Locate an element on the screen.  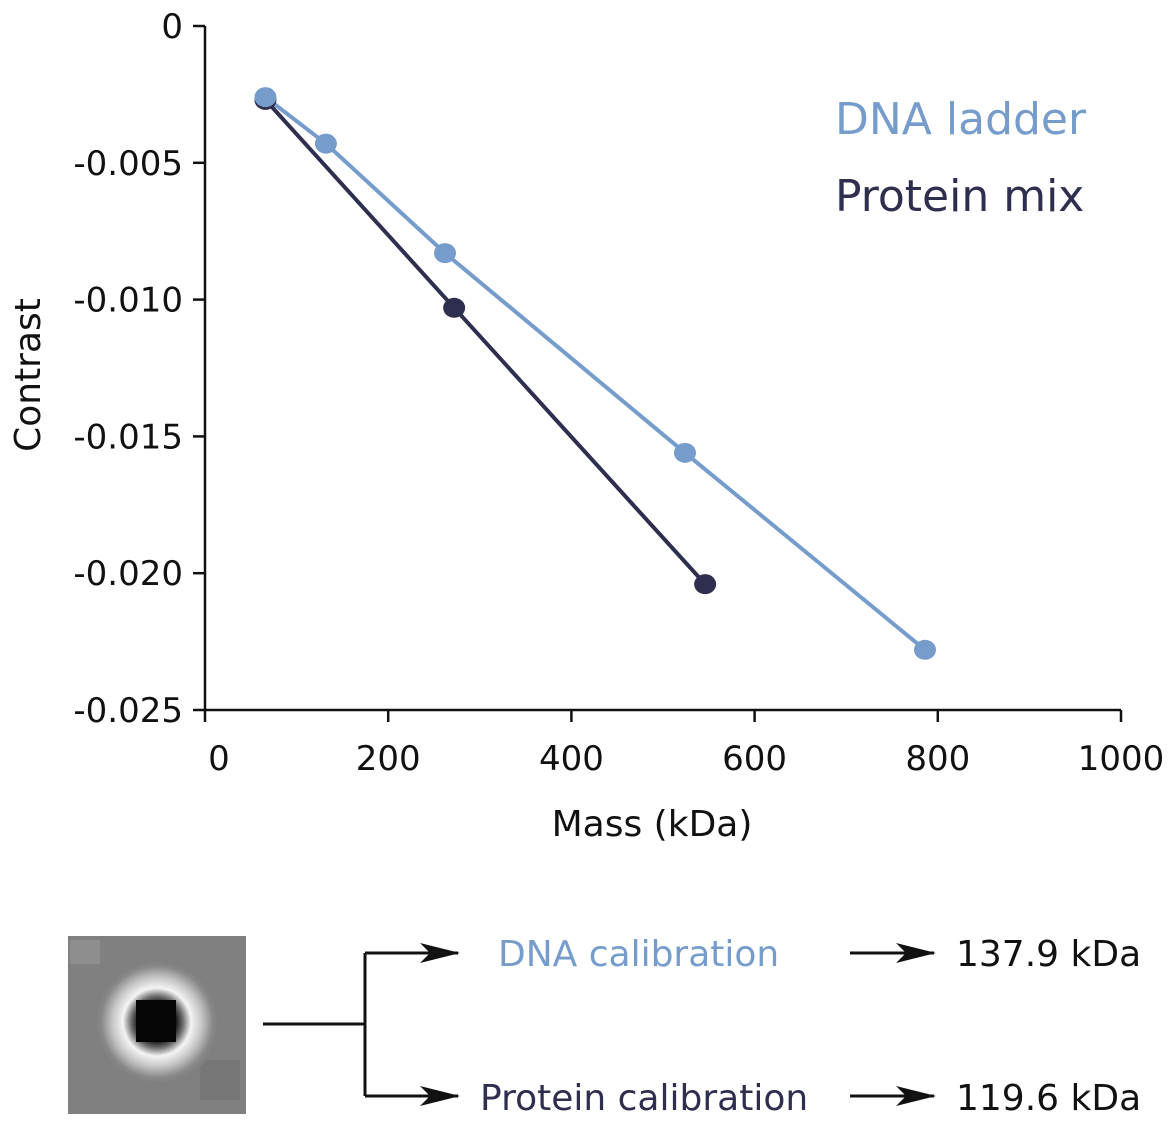
x-axis-title: Mass (kDa) is located at coordinates (652, 824).